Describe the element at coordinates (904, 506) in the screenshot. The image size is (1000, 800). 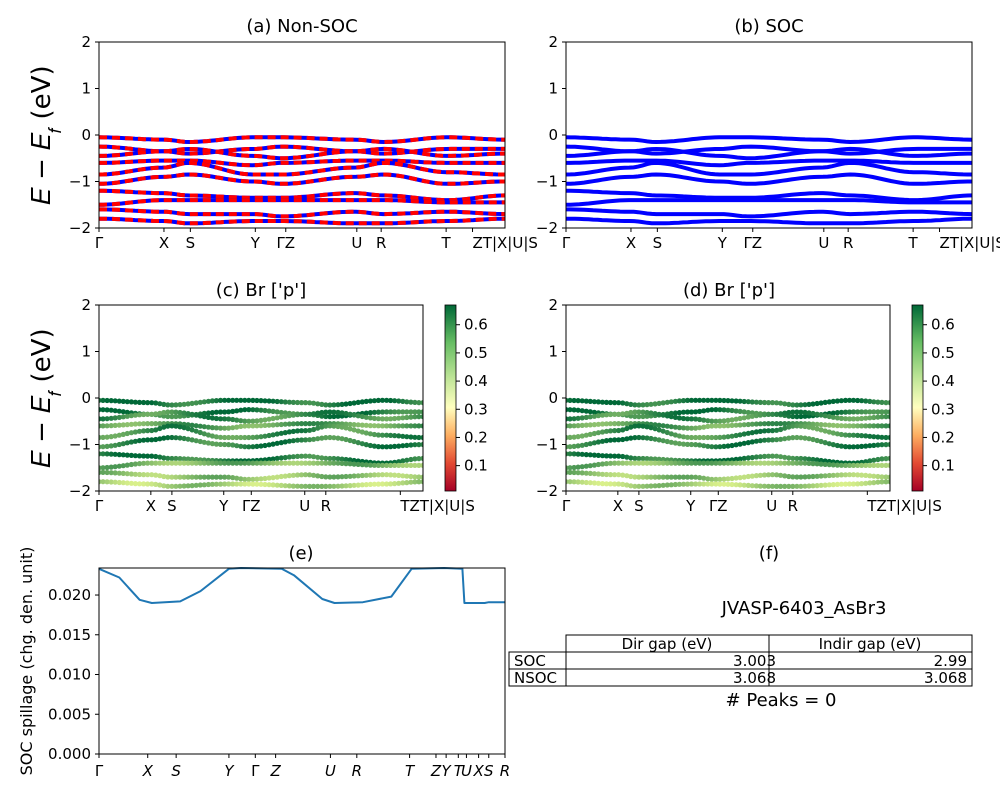
I see `x-tick-label: TZT|X|U|S` at that location.